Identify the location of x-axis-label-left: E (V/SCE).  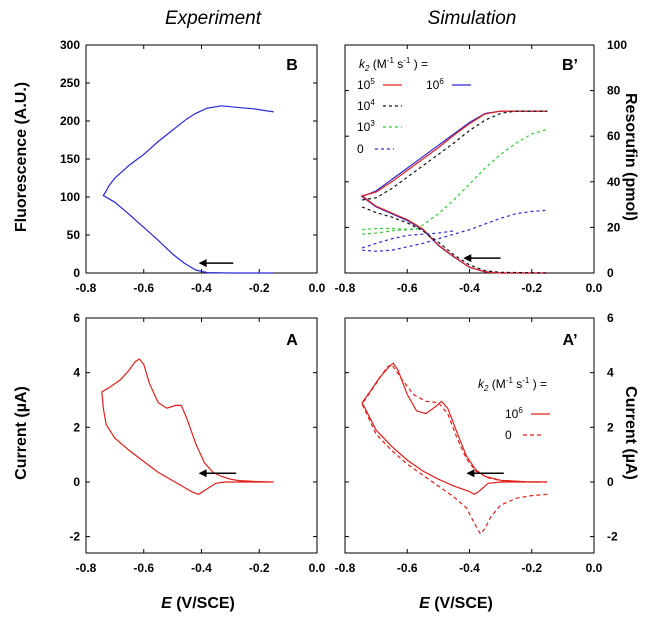
(198, 604).